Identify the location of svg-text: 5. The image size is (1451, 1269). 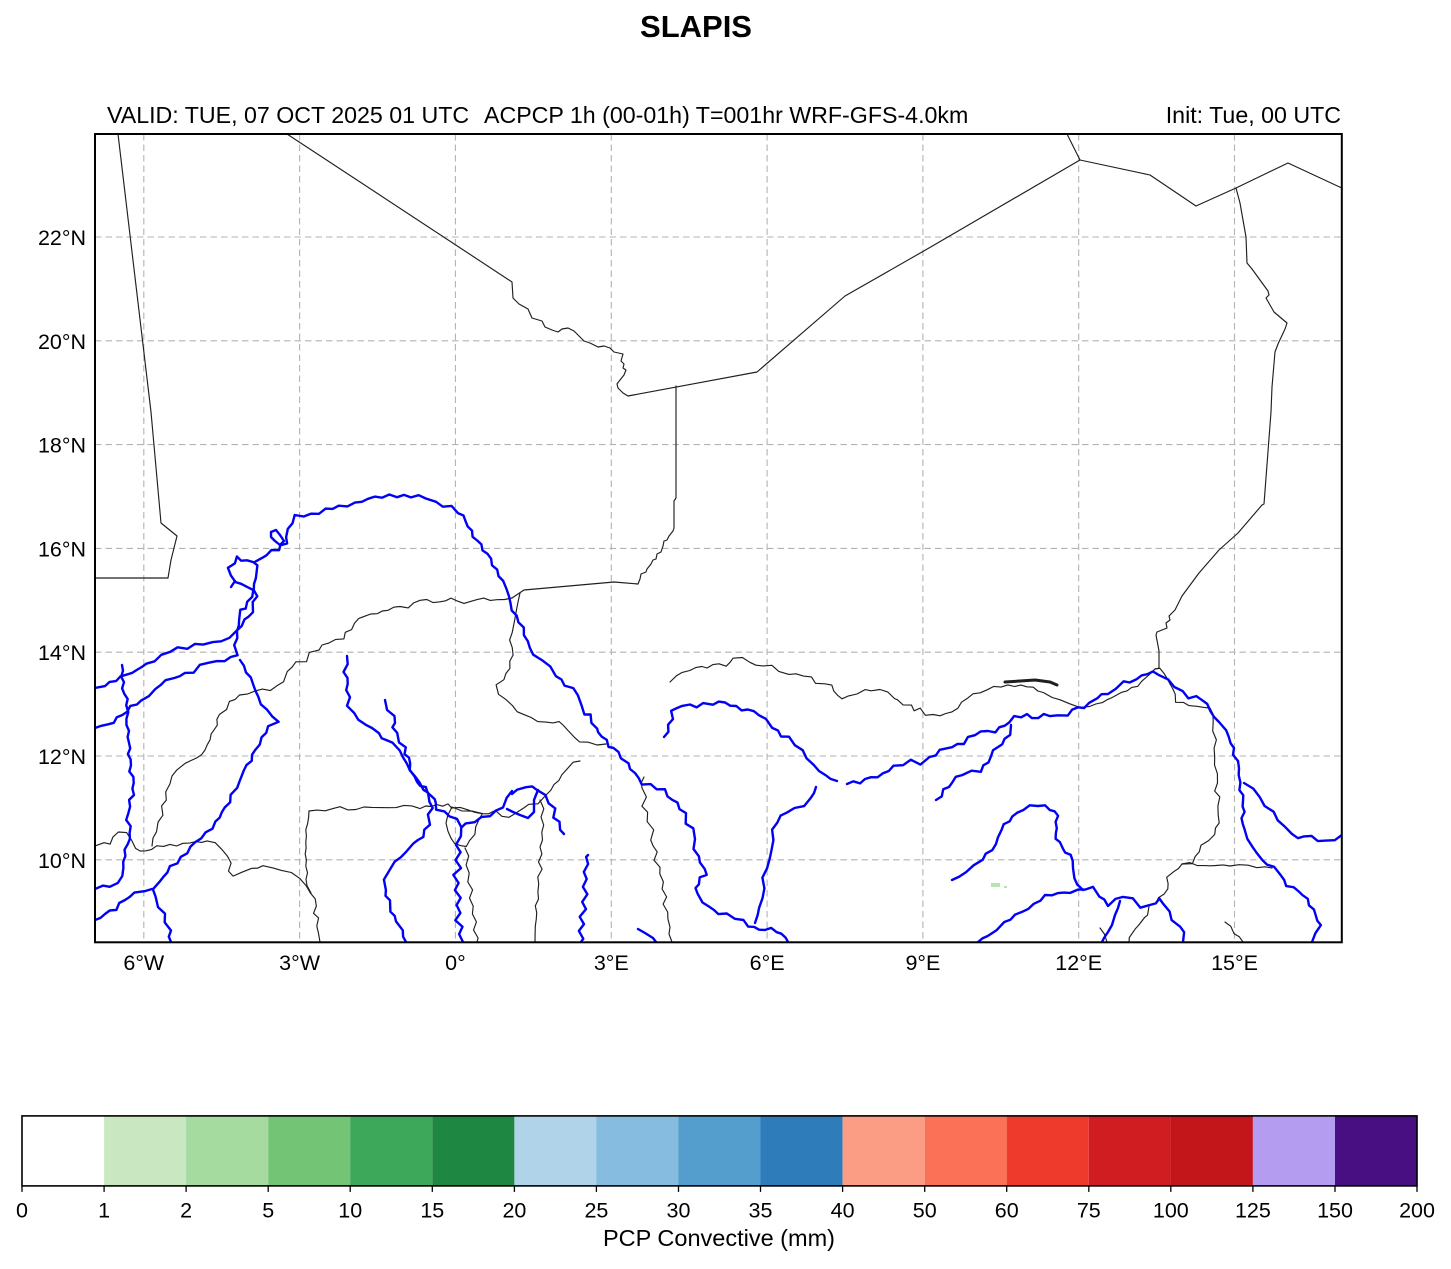
(268, 1211).